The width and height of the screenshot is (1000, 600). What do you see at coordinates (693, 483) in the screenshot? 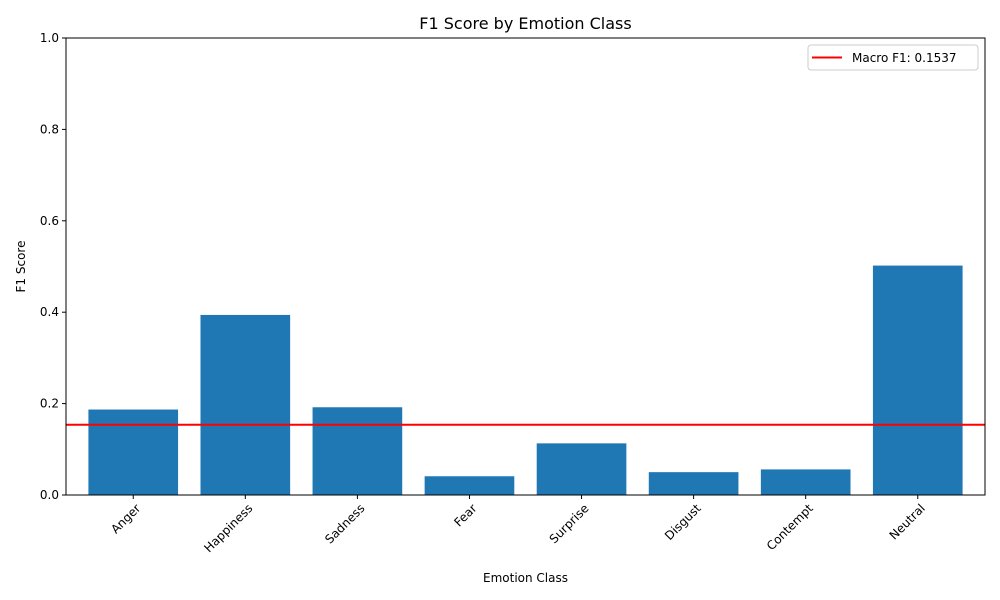
I see `bar-disgust` at bounding box center [693, 483].